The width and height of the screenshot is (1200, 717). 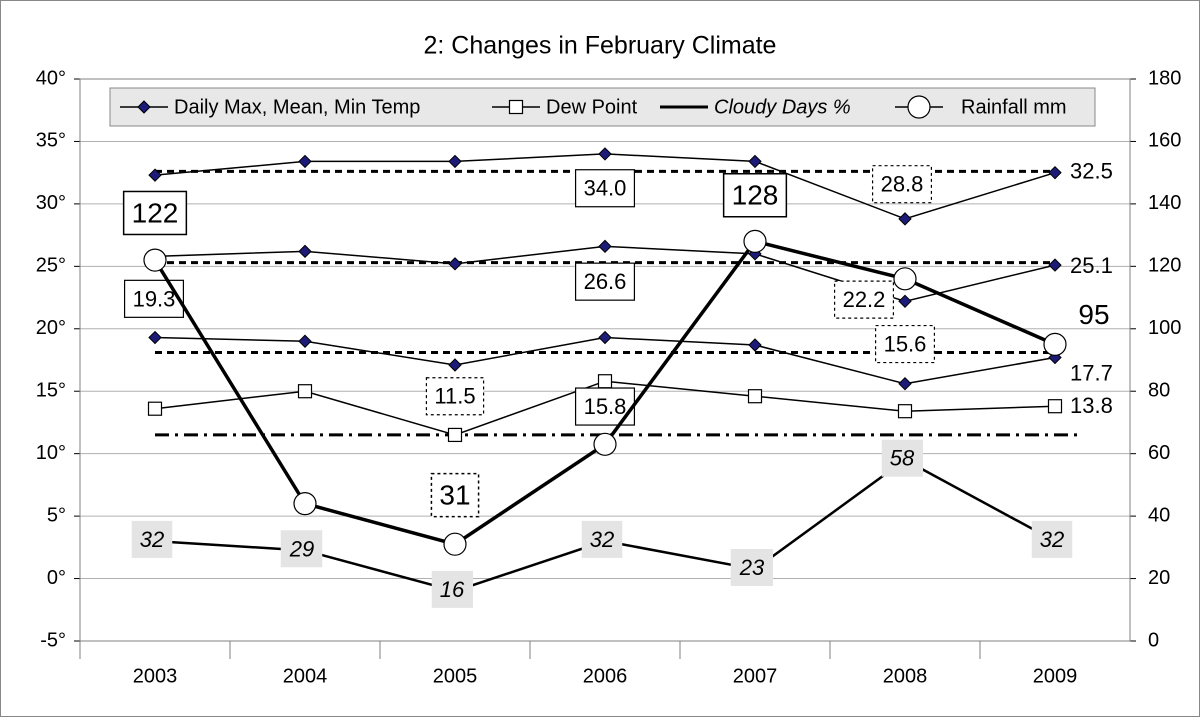 I want to click on data-label: 22.2, so click(x=864, y=299).